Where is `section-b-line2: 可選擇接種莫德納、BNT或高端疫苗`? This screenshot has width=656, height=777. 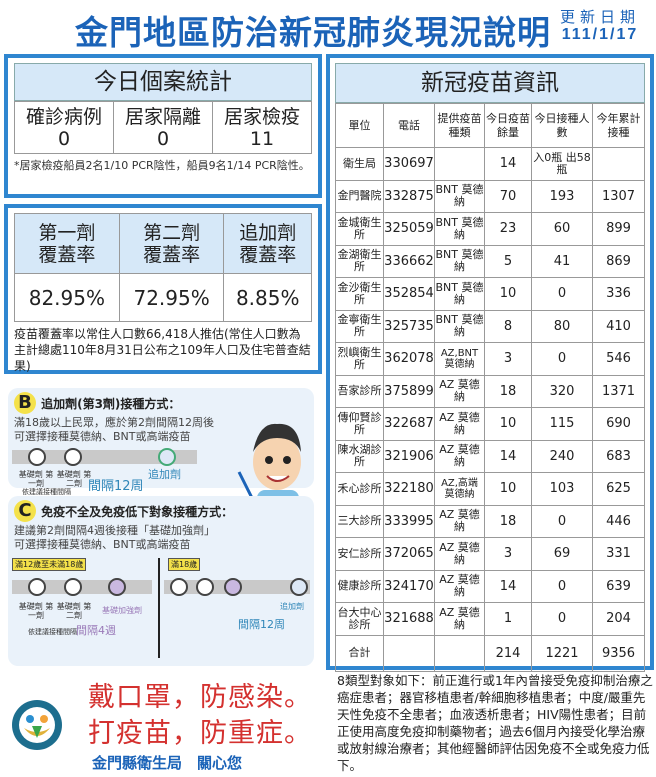 section-b-line2: 可選擇接種莫德納、BNT或高端疫苗 is located at coordinates (102, 436).